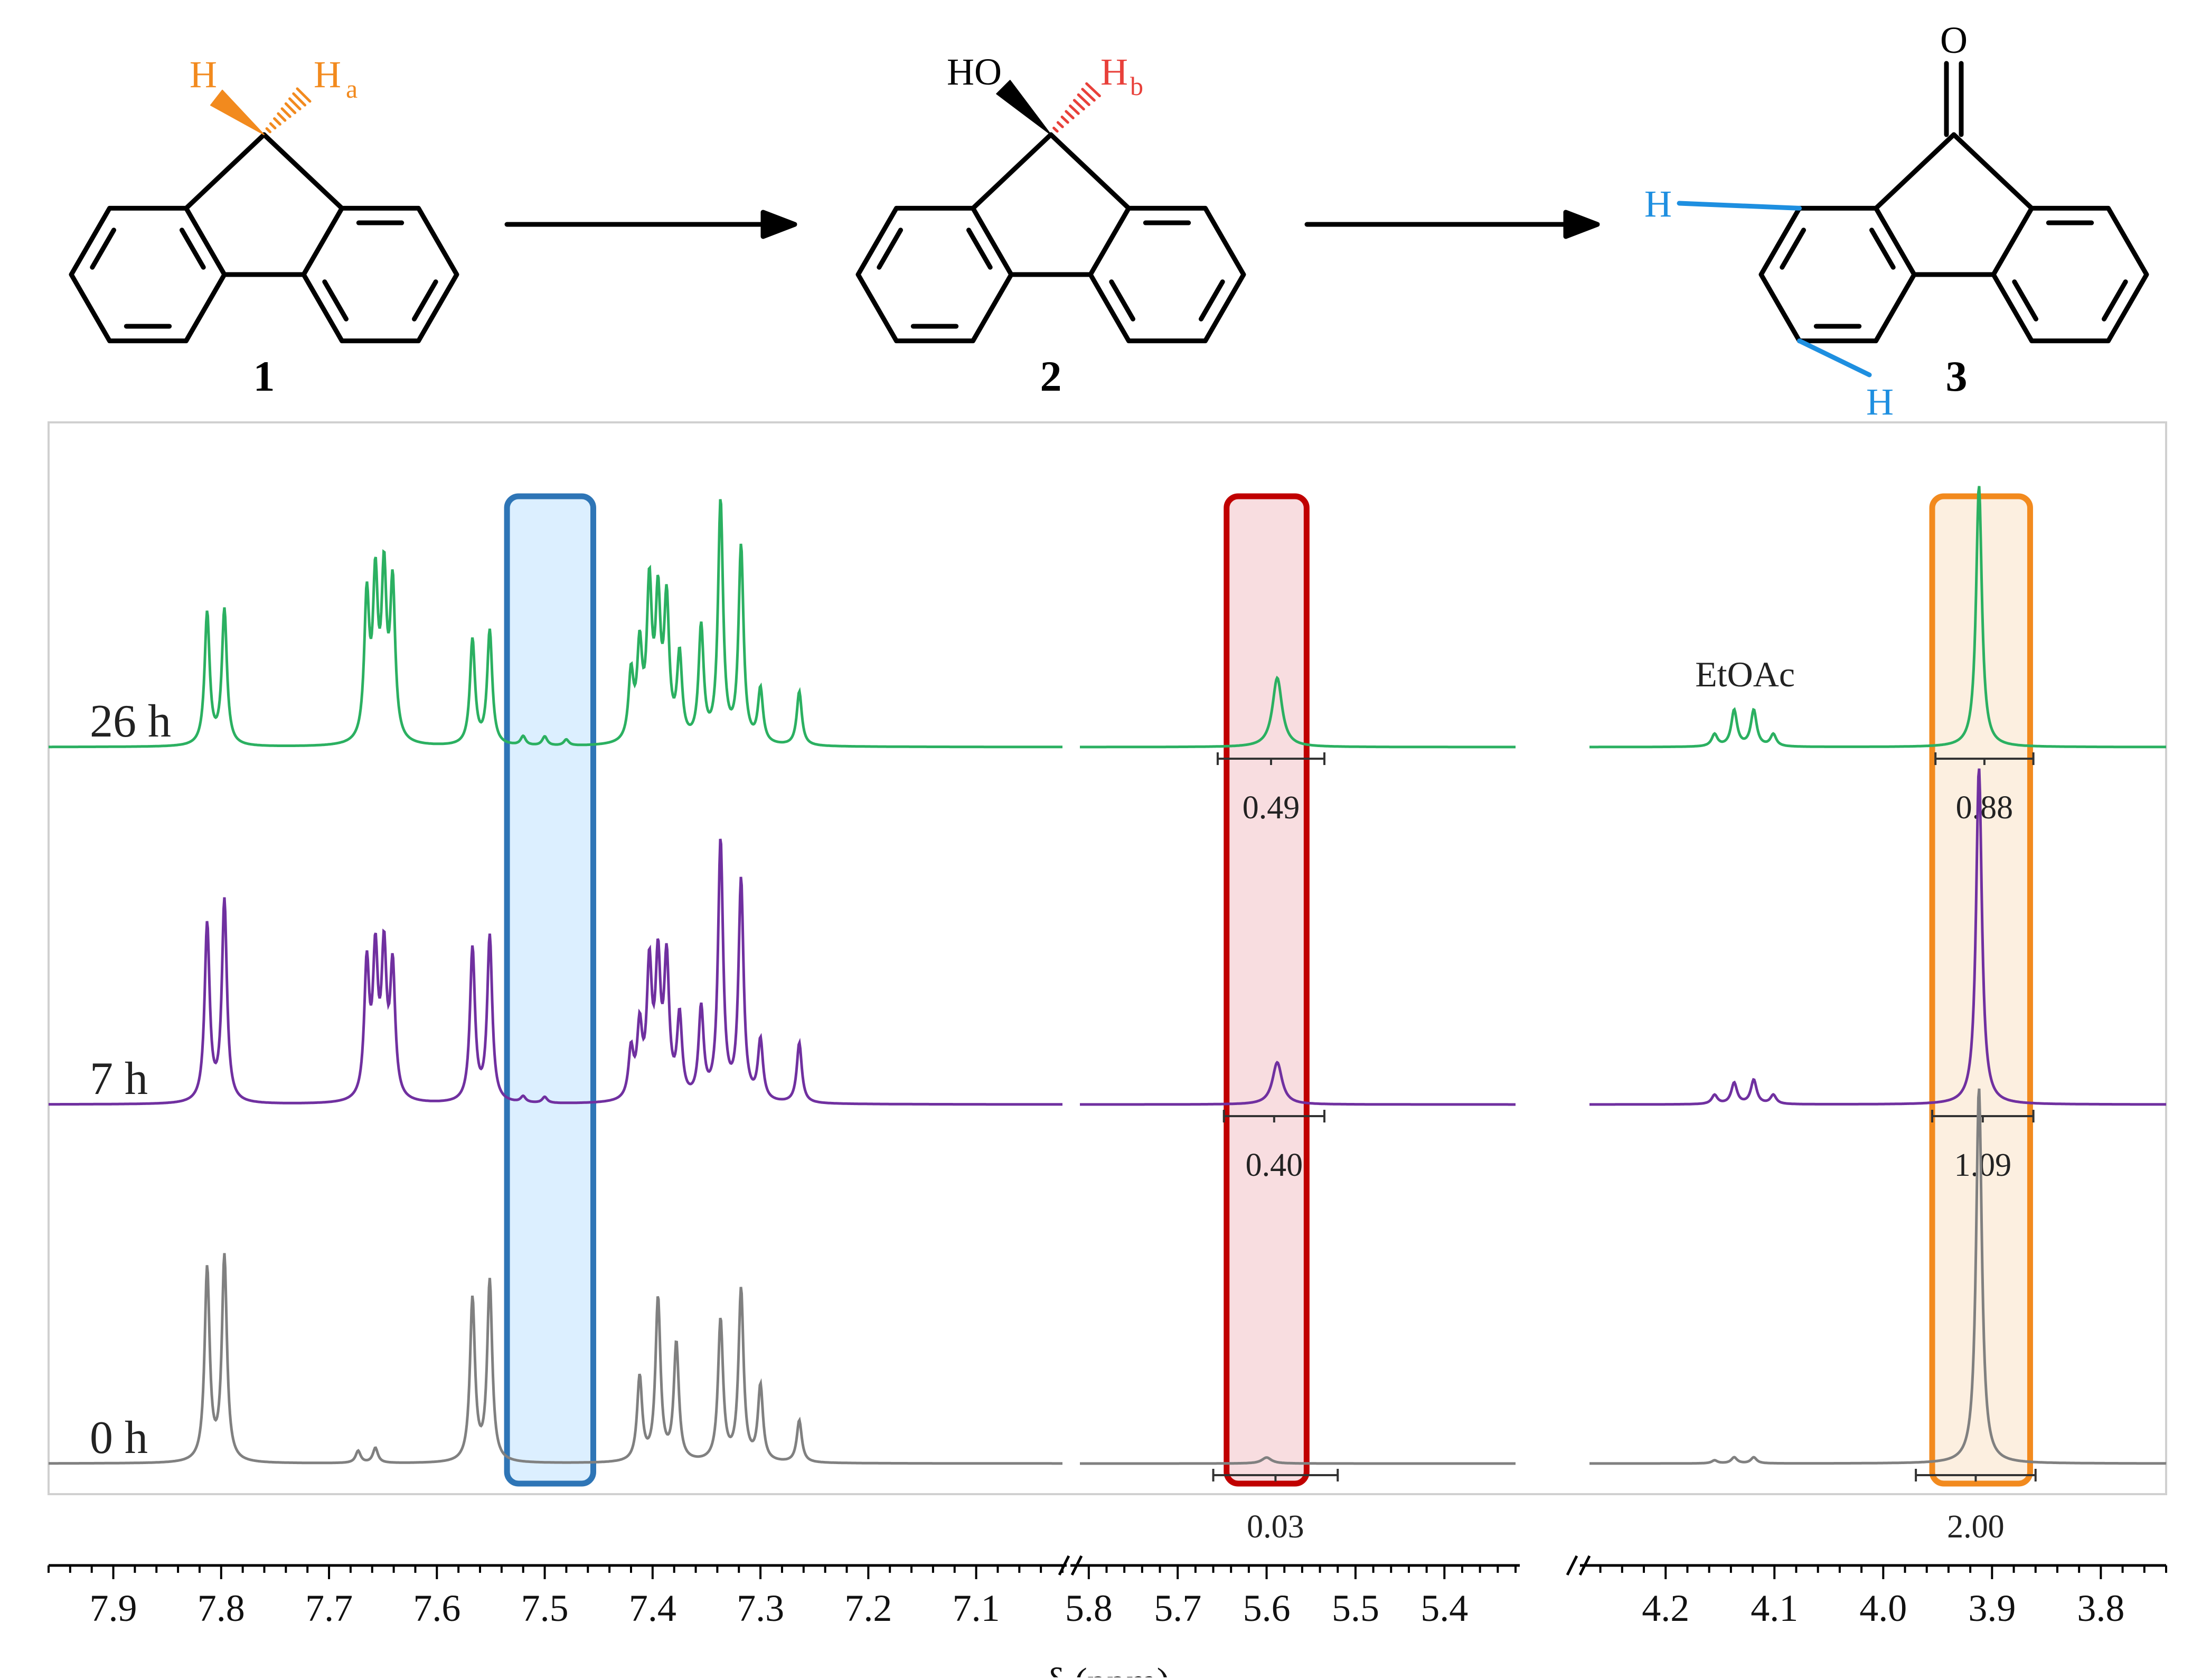  What do you see at coordinates (264, 376) in the screenshot?
I see `compound-1-label: 1` at bounding box center [264, 376].